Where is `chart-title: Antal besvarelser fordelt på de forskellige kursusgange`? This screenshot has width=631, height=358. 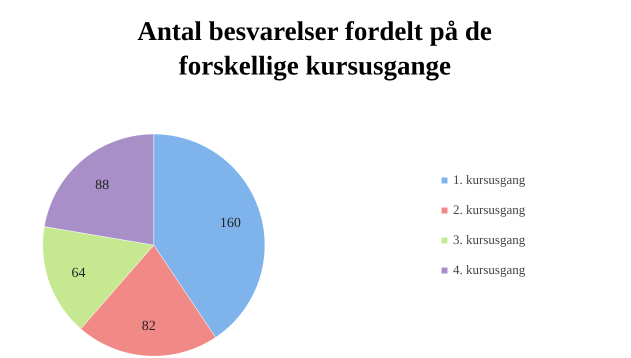 chart-title: Antal besvarelser fordelt på de forskellige kursusgange is located at coordinates (314, 48).